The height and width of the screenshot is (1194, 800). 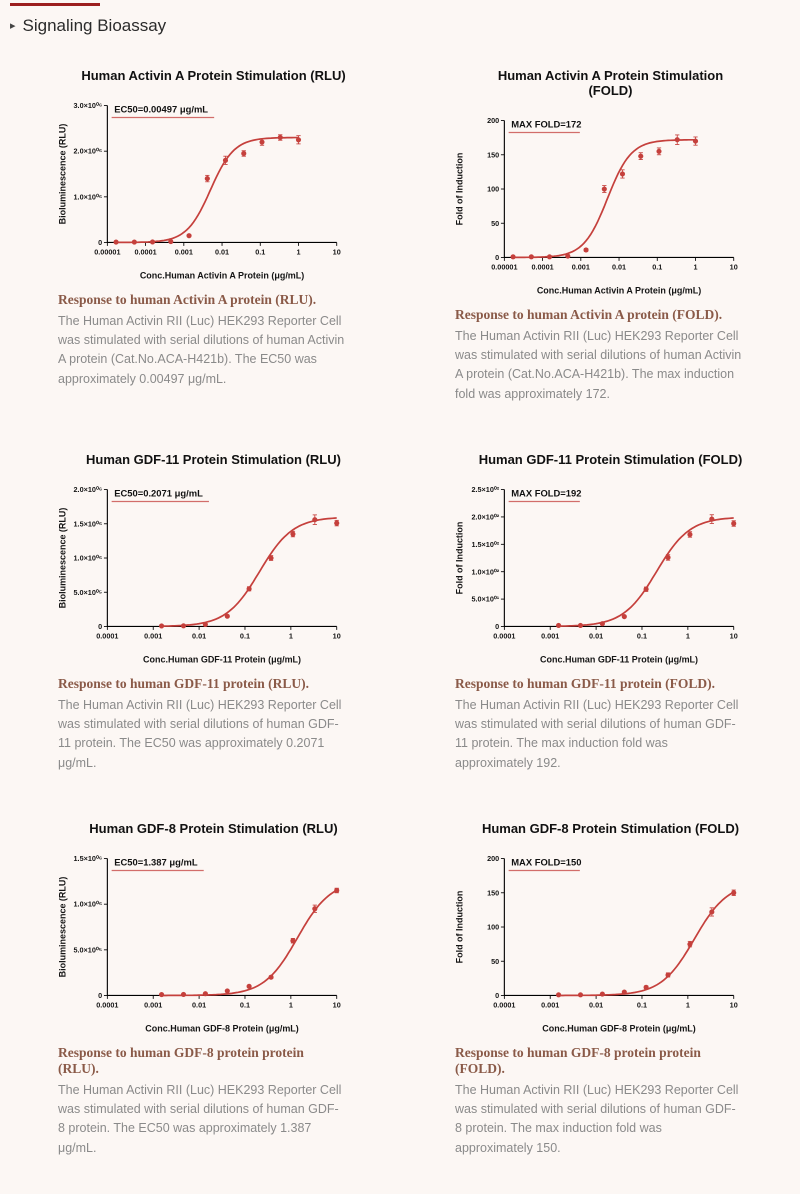 I want to click on annotation-label: MAX FOLD=172, so click(x=546, y=123).